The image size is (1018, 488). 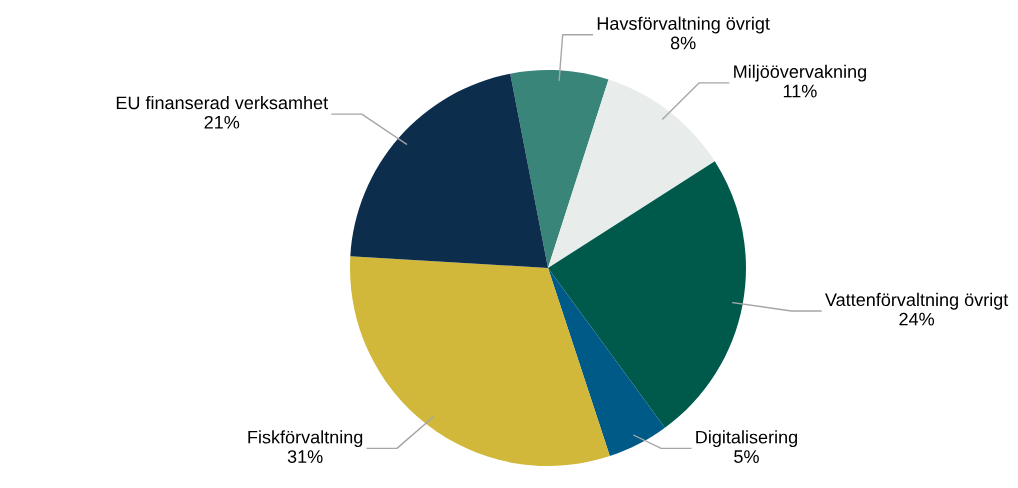 What do you see at coordinates (800, 73) in the screenshot?
I see `slice-label: Miljöövervakning` at bounding box center [800, 73].